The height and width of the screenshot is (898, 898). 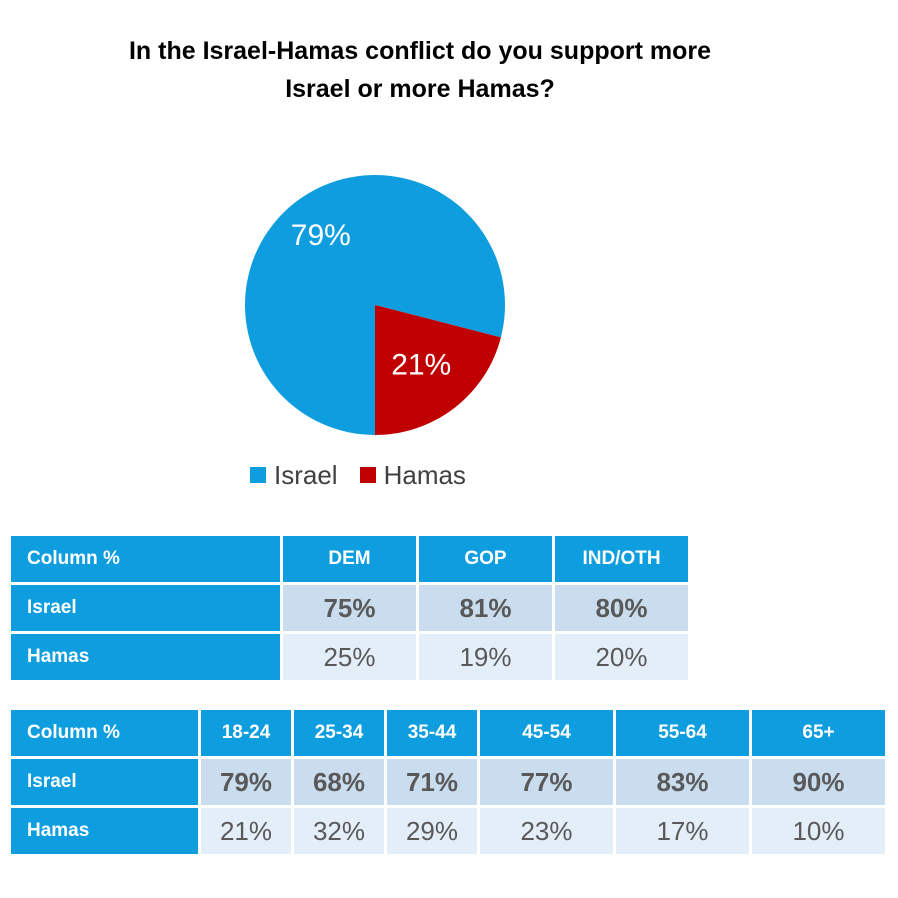 I want to click on age-cell-israel-65plus: 90%, so click(x=818, y=782).